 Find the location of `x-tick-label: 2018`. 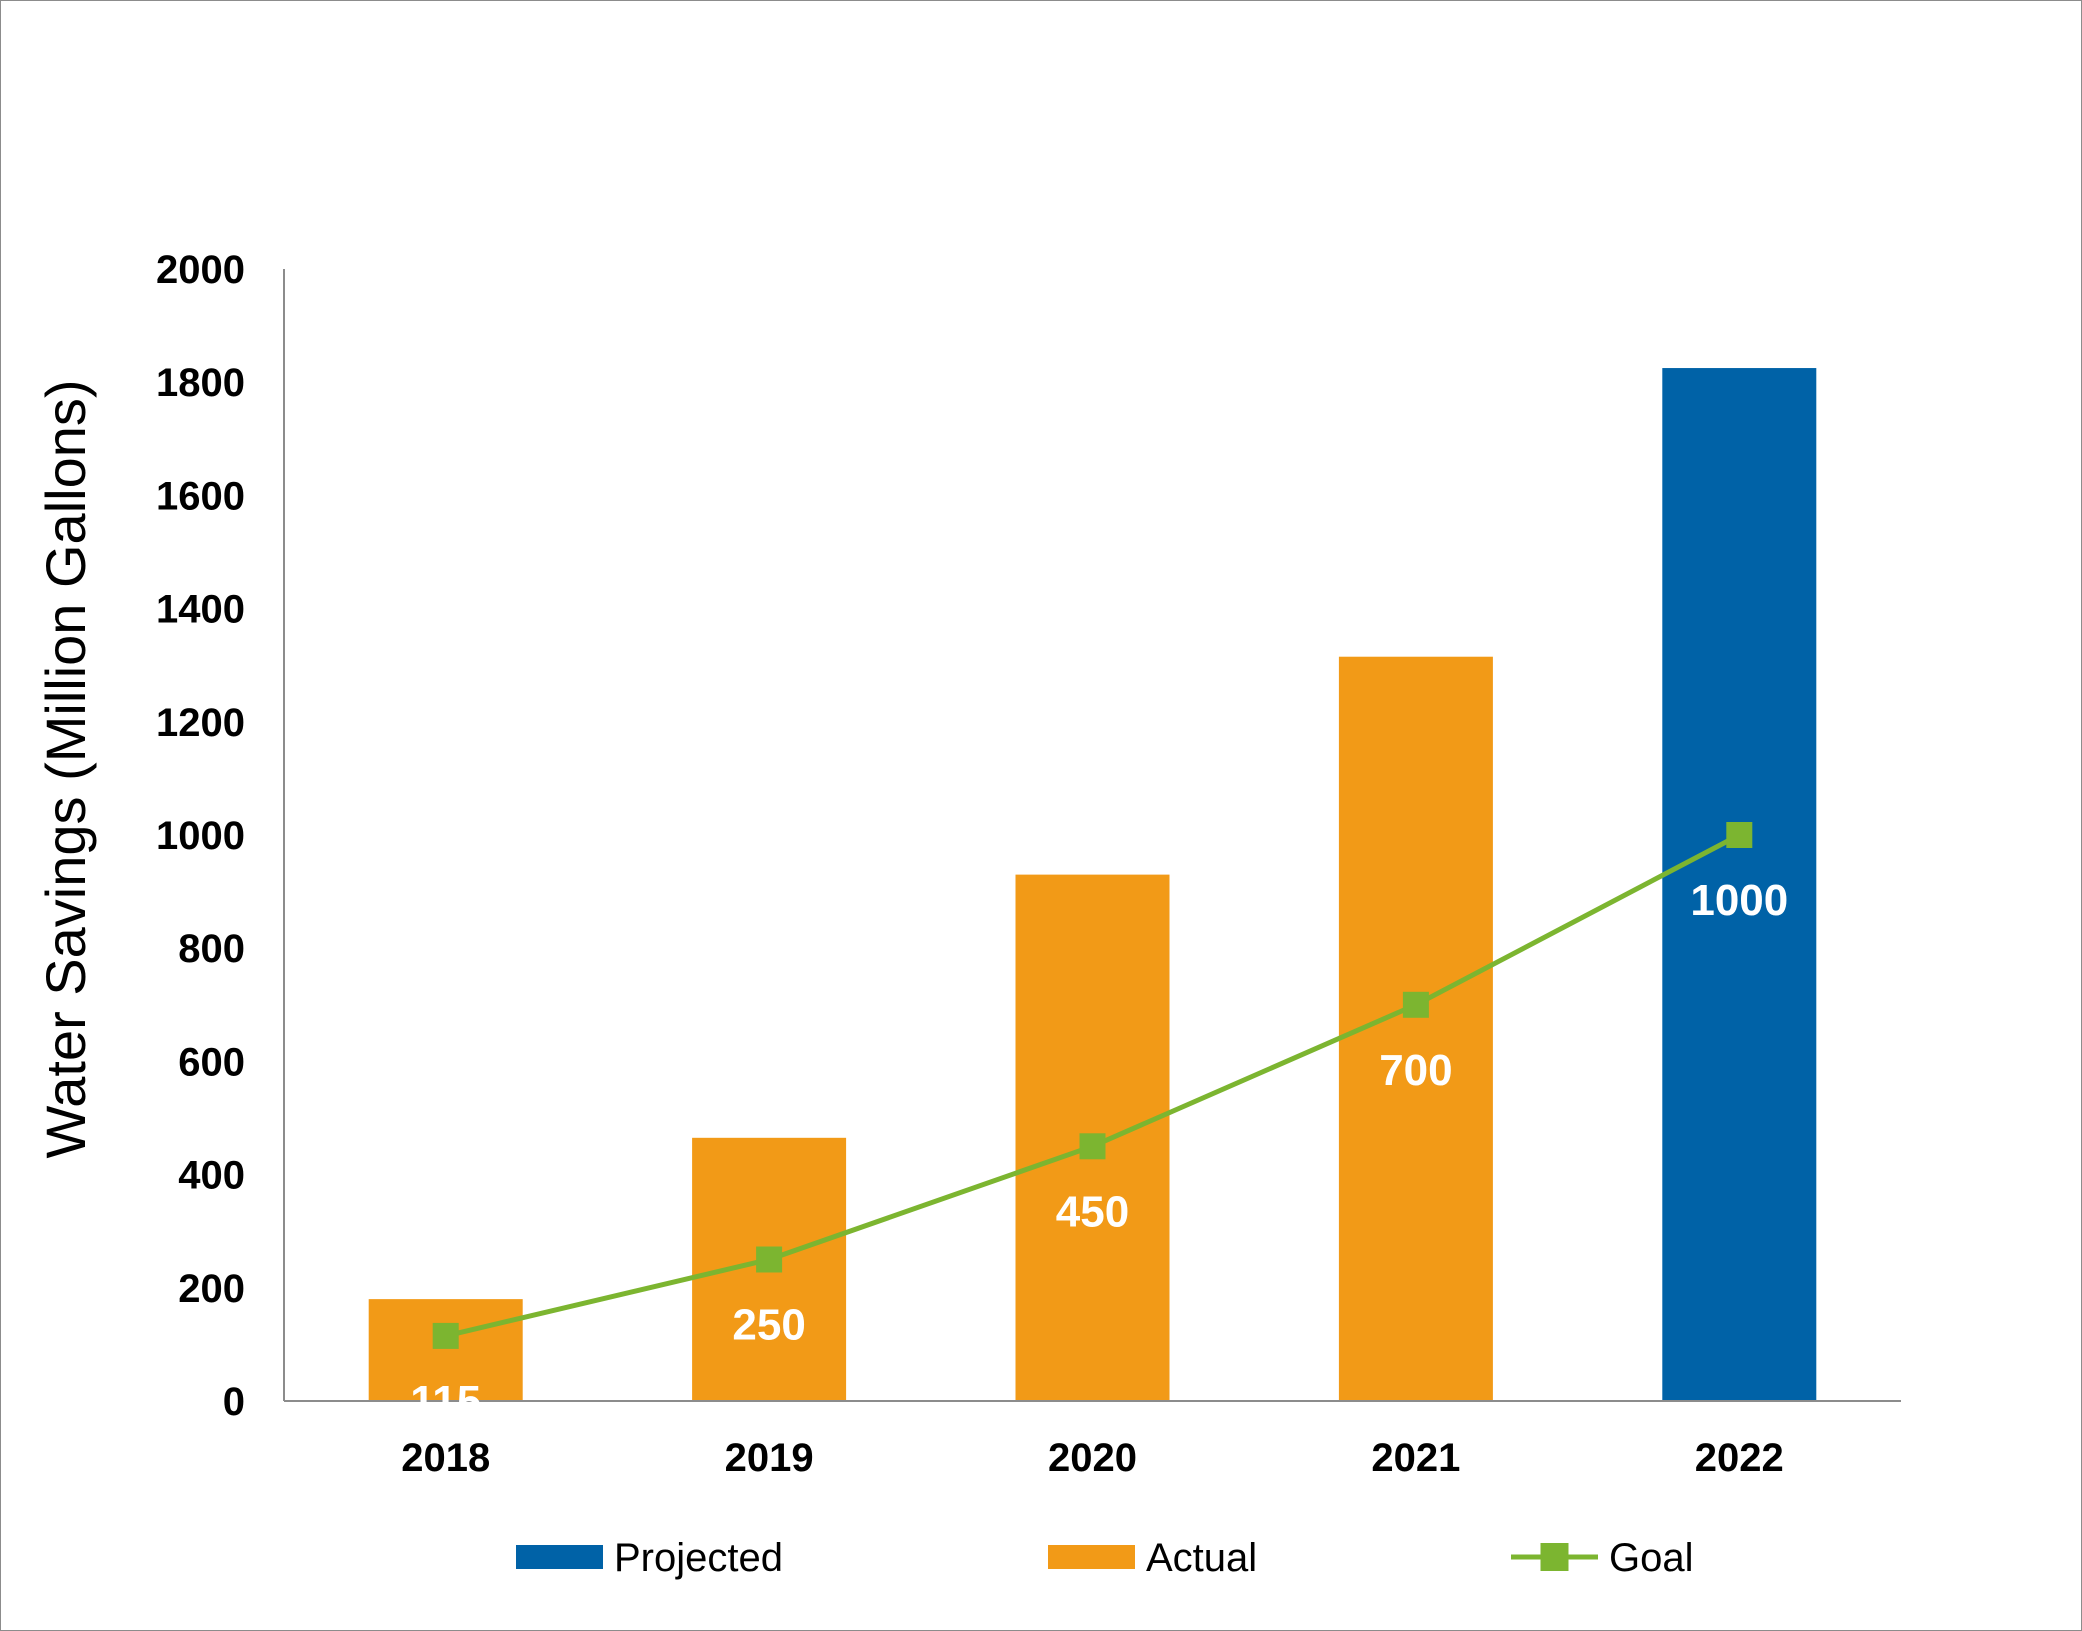

x-tick-label: 2018 is located at coordinates (445, 1458).